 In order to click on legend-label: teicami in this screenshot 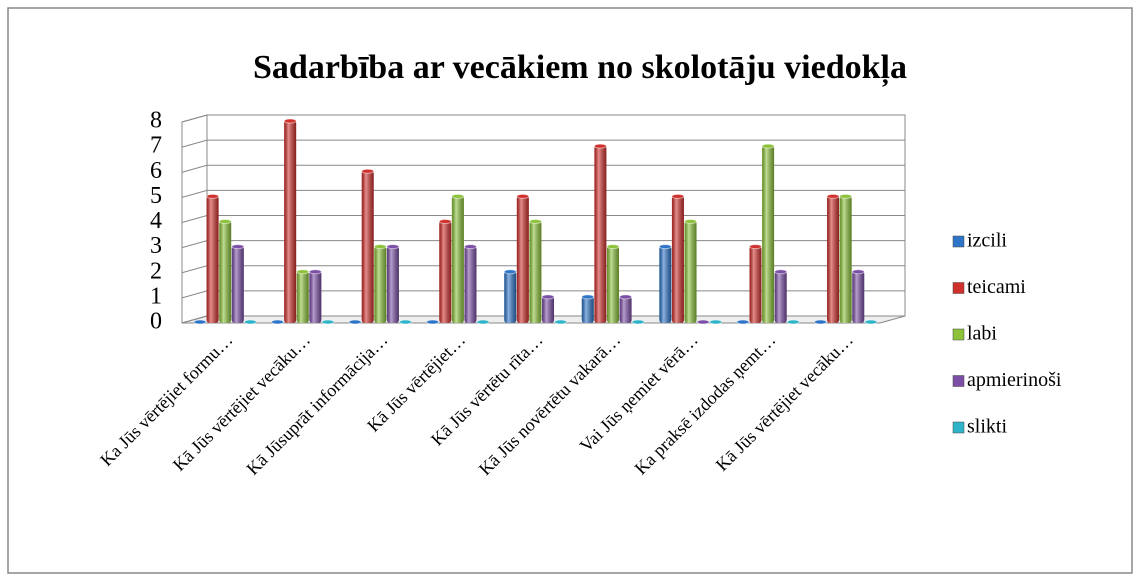, I will do `click(996, 287)`.